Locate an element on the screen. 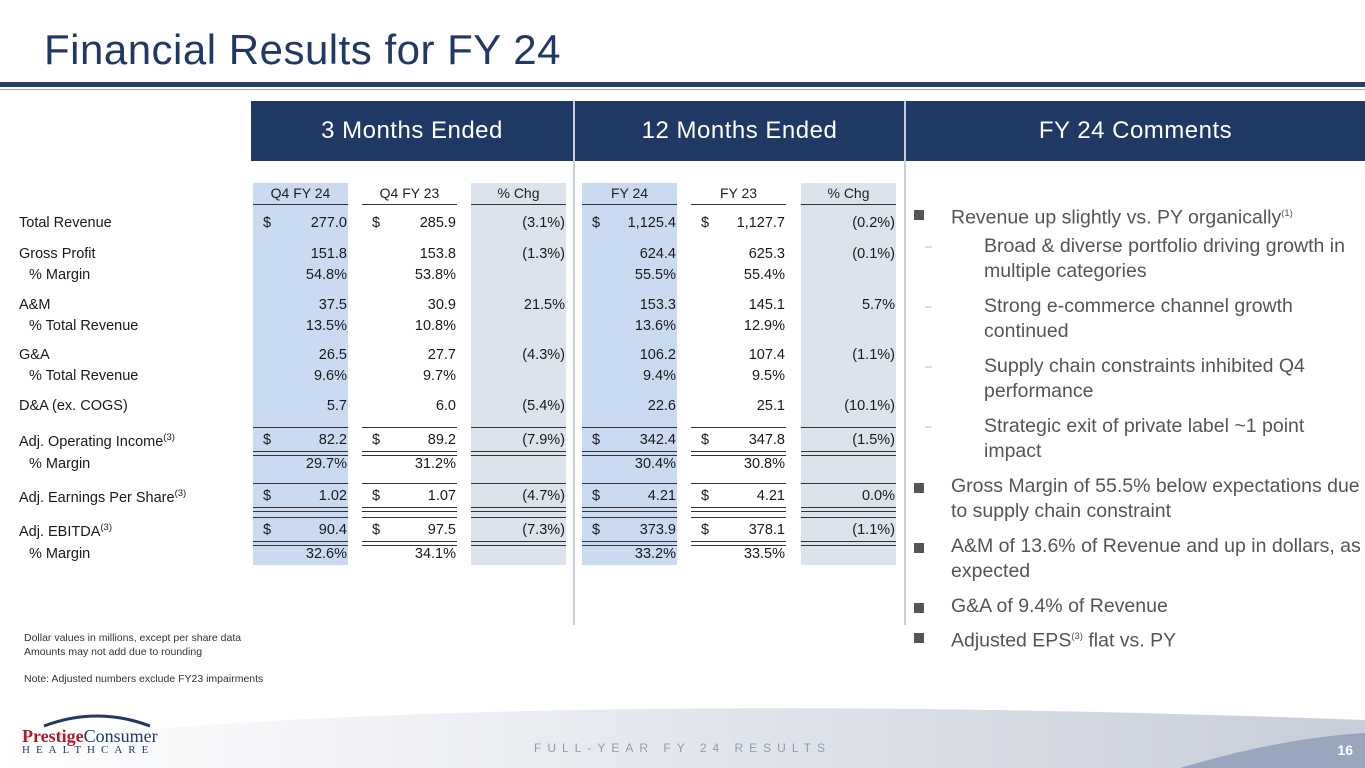 This screenshot has width=1365, height=768. table-cell: 153.8 is located at coordinates (437, 254).